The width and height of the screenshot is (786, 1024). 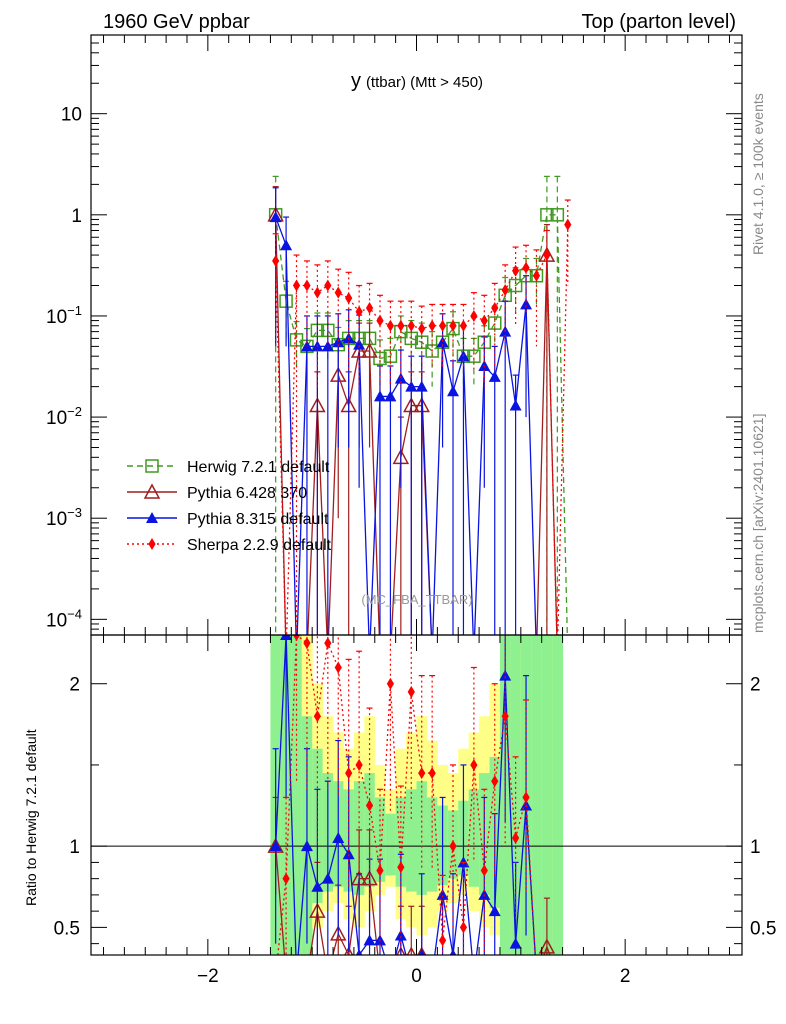 I want to click on x-tick-label: −2, so click(x=208, y=976).